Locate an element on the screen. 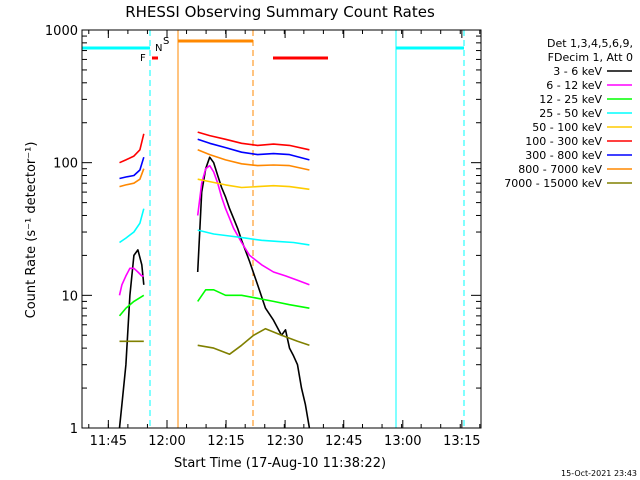 The width and height of the screenshot is (640, 480). legend-label: 3 - 6 keV is located at coordinates (577, 71).